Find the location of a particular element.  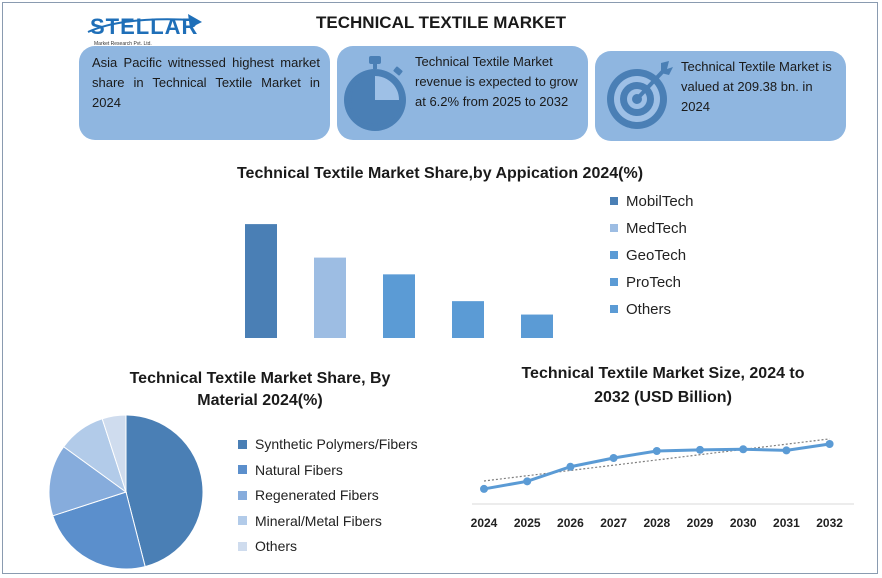

data-point-2032 is located at coordinates (829, 444).